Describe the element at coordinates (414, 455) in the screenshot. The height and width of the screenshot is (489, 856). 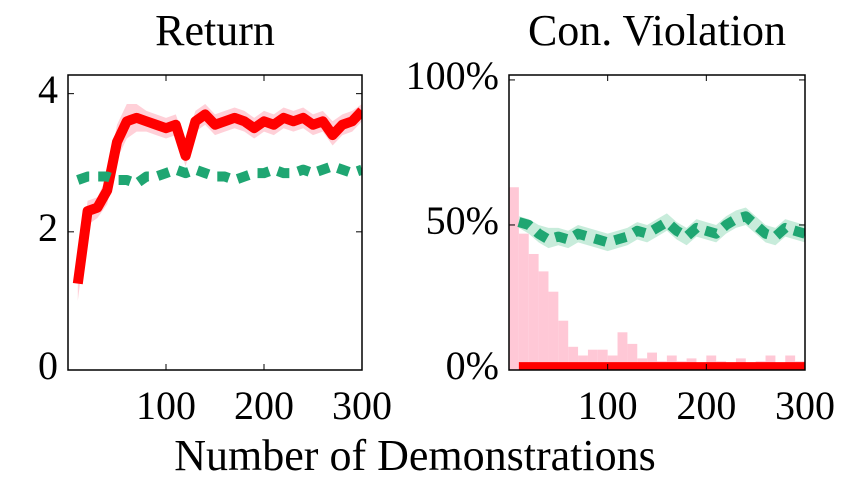
I see `x-axis-label: Number of Demonstrations` at that location.